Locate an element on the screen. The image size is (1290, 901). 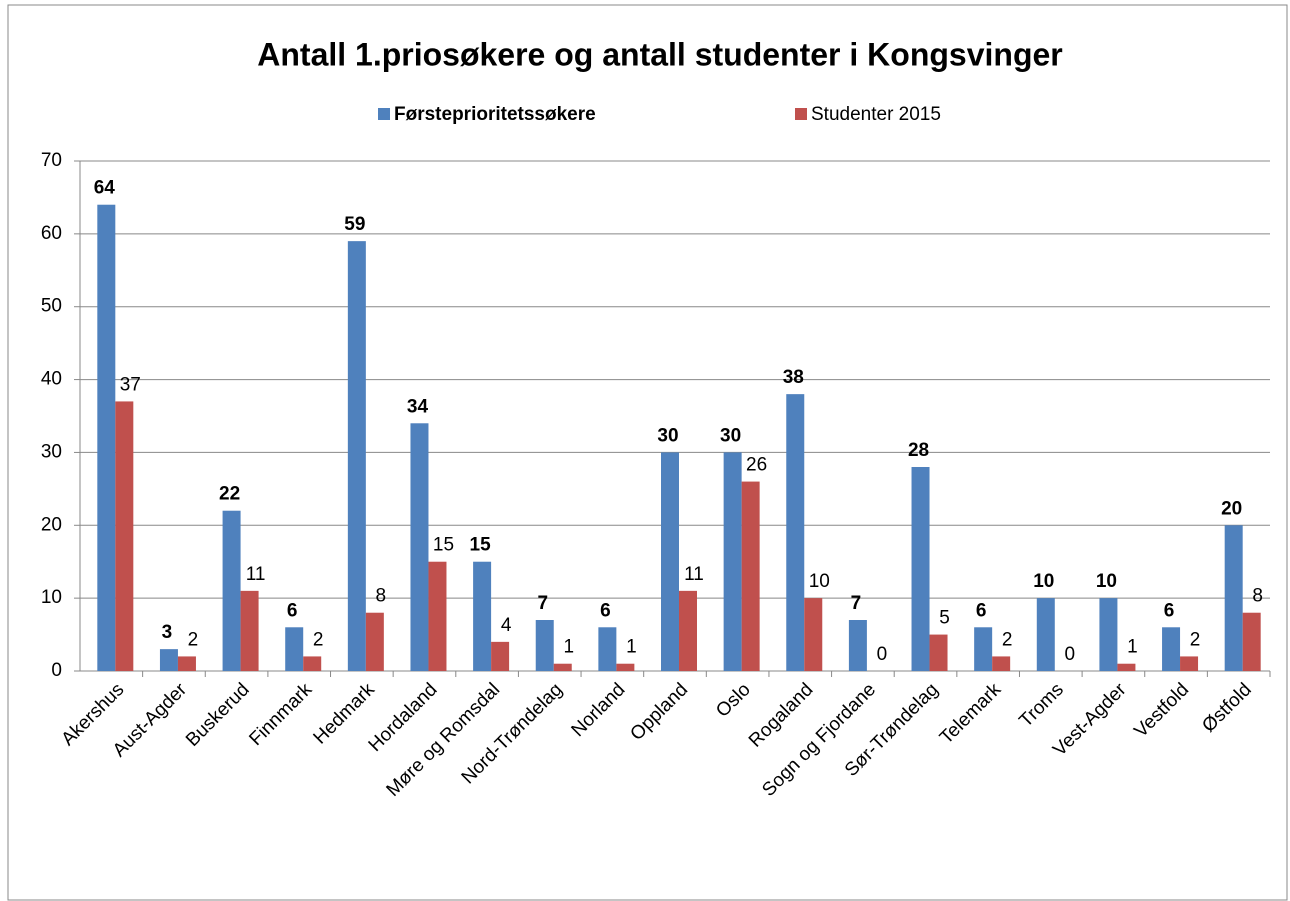
y-tick-label: 60 is located at coordinates (51, 233).